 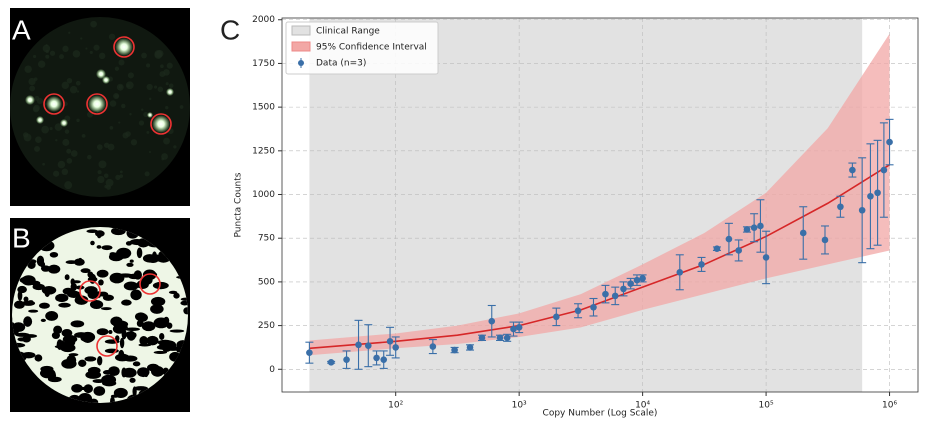 I want to click on legend-swatch, so click(x=301, y=63).